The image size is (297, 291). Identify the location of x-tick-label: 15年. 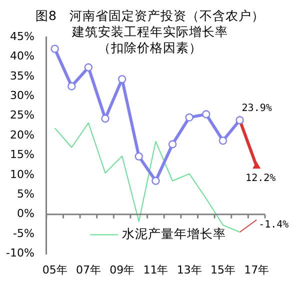
(223, 269).